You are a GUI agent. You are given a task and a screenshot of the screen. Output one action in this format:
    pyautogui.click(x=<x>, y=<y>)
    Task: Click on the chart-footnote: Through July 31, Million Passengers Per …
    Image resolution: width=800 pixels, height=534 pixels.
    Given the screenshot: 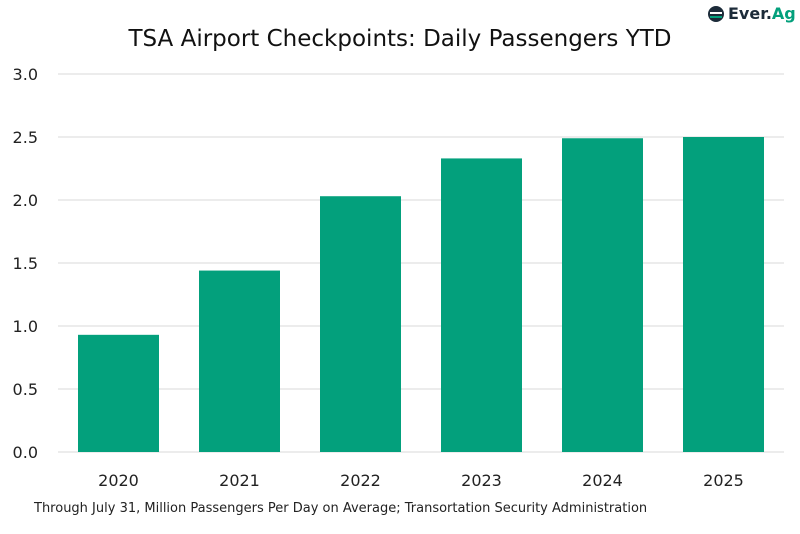 What is the action you would take?
    pyautogui.click(x=341, y=508)
    